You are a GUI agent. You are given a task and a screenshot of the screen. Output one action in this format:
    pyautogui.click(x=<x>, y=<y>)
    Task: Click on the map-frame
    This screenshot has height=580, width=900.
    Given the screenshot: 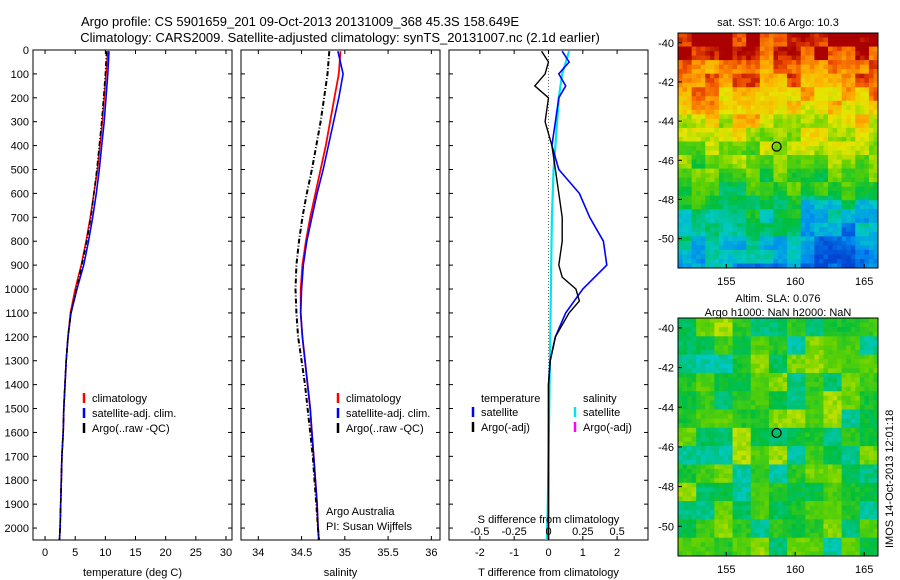 What is the action you would take?
    pyautogui.click(x=778, y=437)
    